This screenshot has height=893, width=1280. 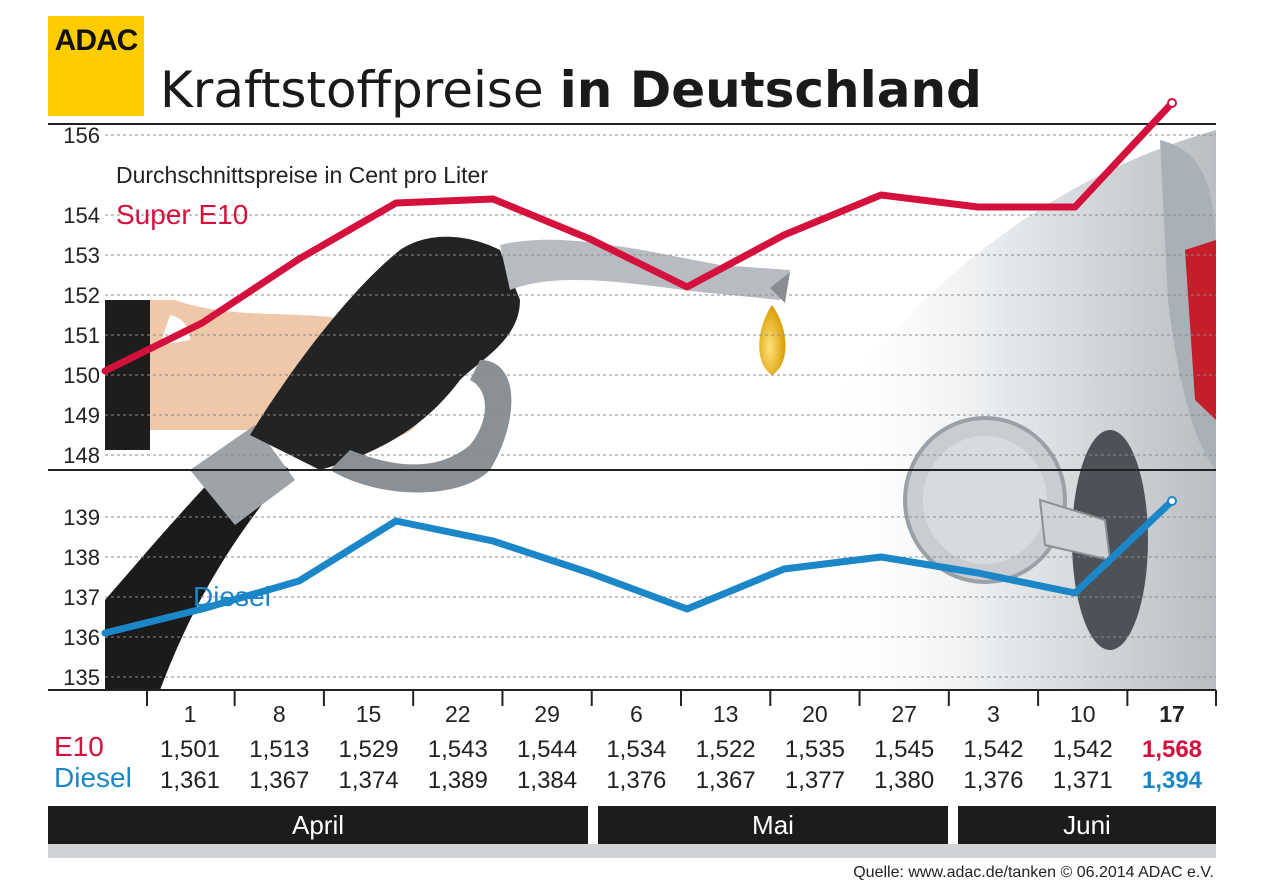 I want to click on y-tick-e10-152: 152, so click(x=81, y=295).